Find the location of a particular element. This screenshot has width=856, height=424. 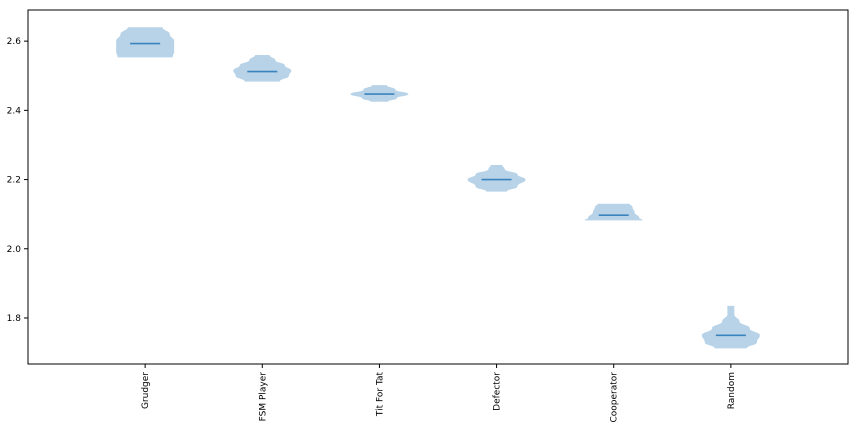

y-tick-label: 2.6 is located at coordinates (14, 42).